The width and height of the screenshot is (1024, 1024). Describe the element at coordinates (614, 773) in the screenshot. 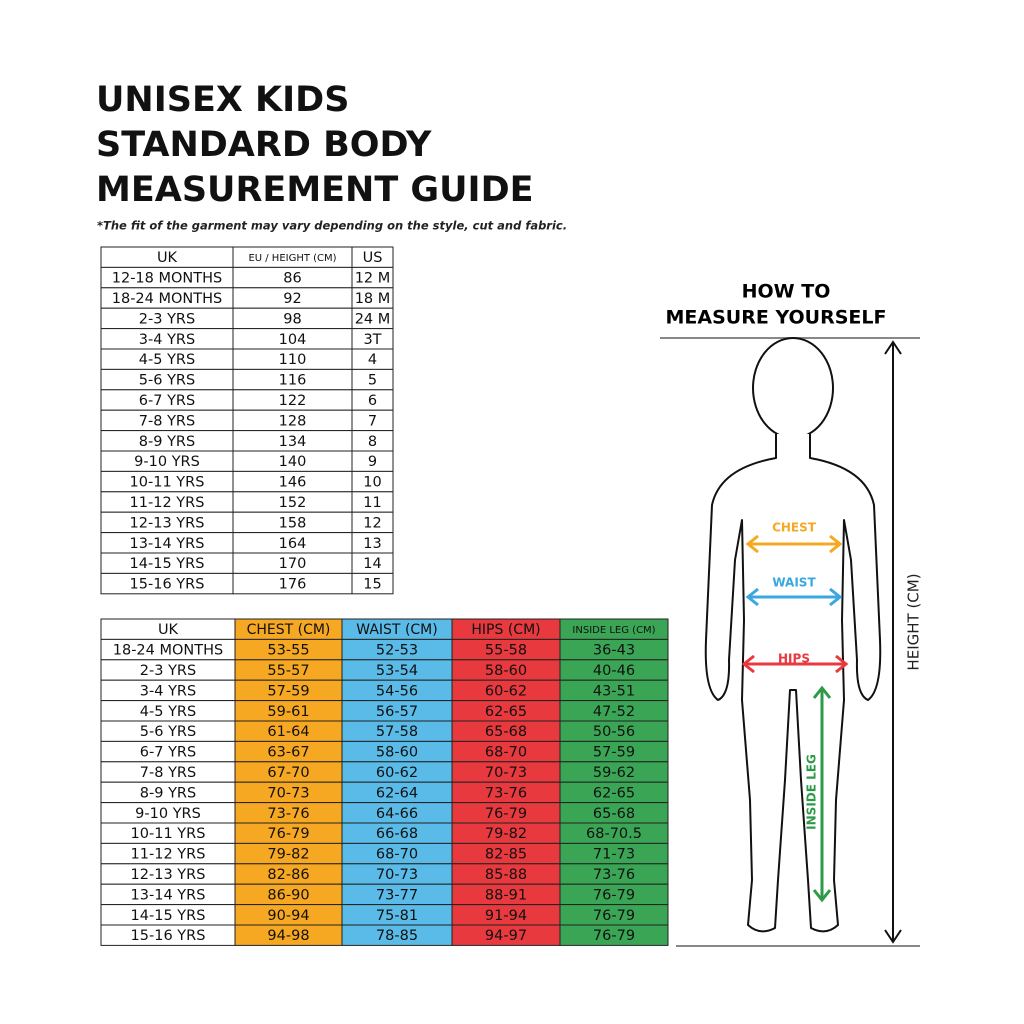

I see `cell-text: 59-62` at that location.